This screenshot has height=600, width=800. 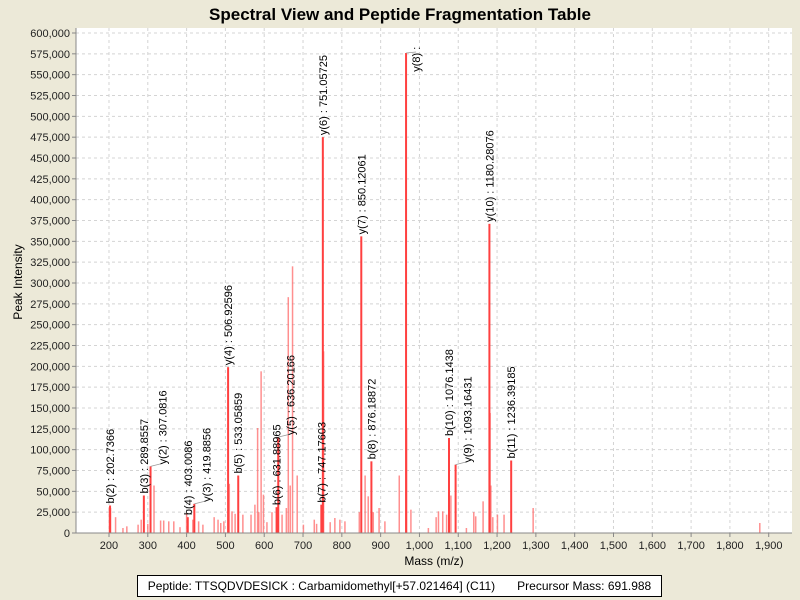 I want to click on peak-annotation: y(7) : 850.12061, so click(x=362, y=194).